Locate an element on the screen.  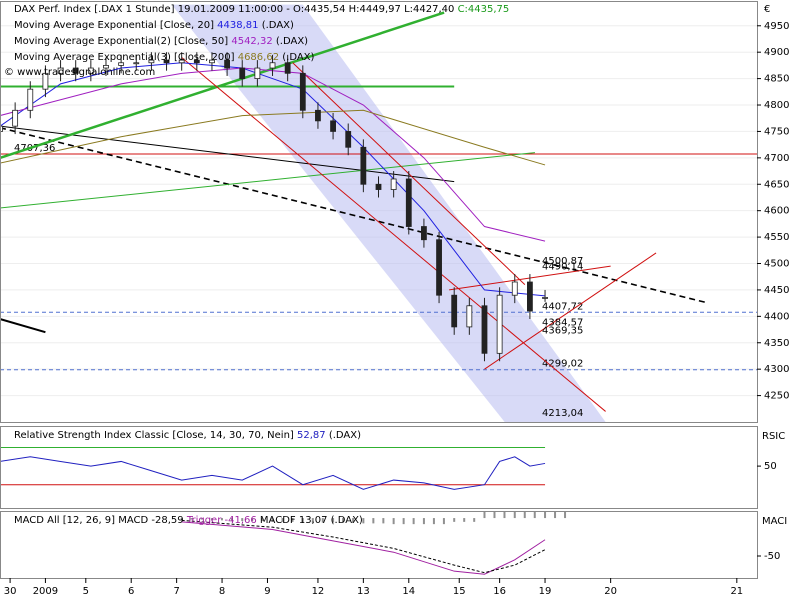
ohlc-text: O:4435,54 is located at coordinates (321, 9).